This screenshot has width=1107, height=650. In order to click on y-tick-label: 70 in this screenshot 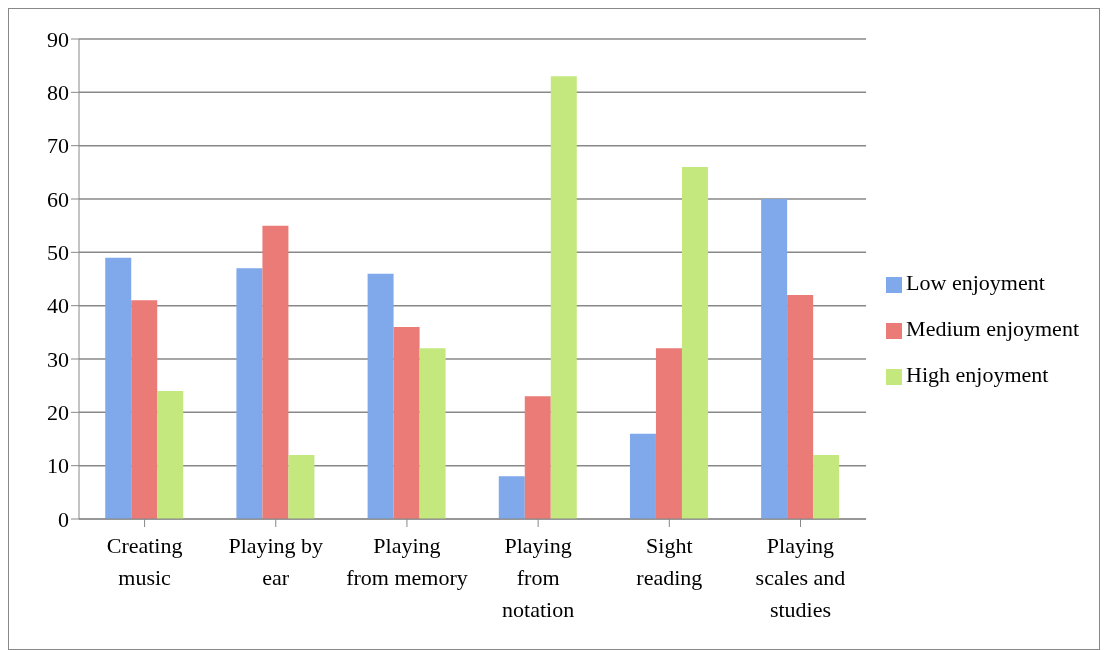, I will do `click(58, 146)`.